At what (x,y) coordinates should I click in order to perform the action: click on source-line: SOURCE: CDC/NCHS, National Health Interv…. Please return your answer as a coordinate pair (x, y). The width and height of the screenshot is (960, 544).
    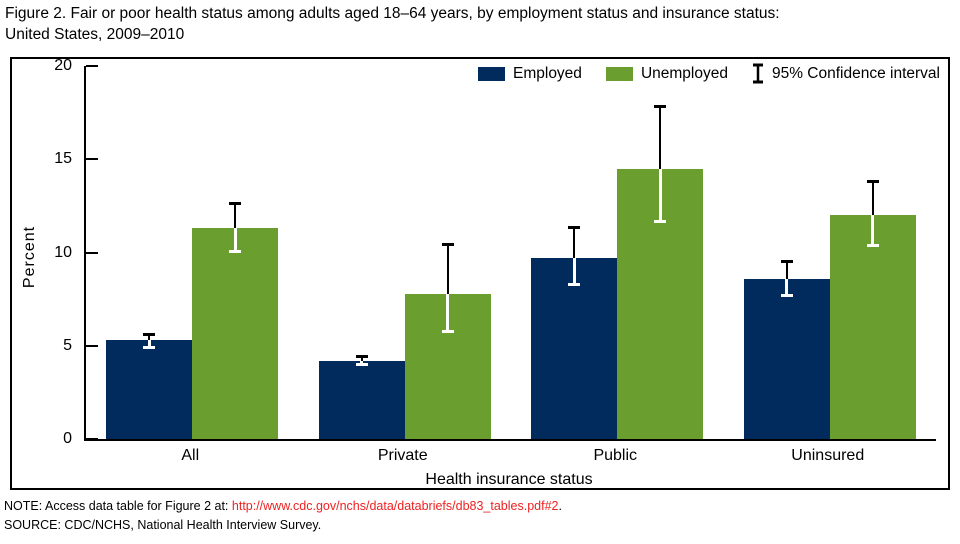
    Looking at the image, I should click on (163, 524).